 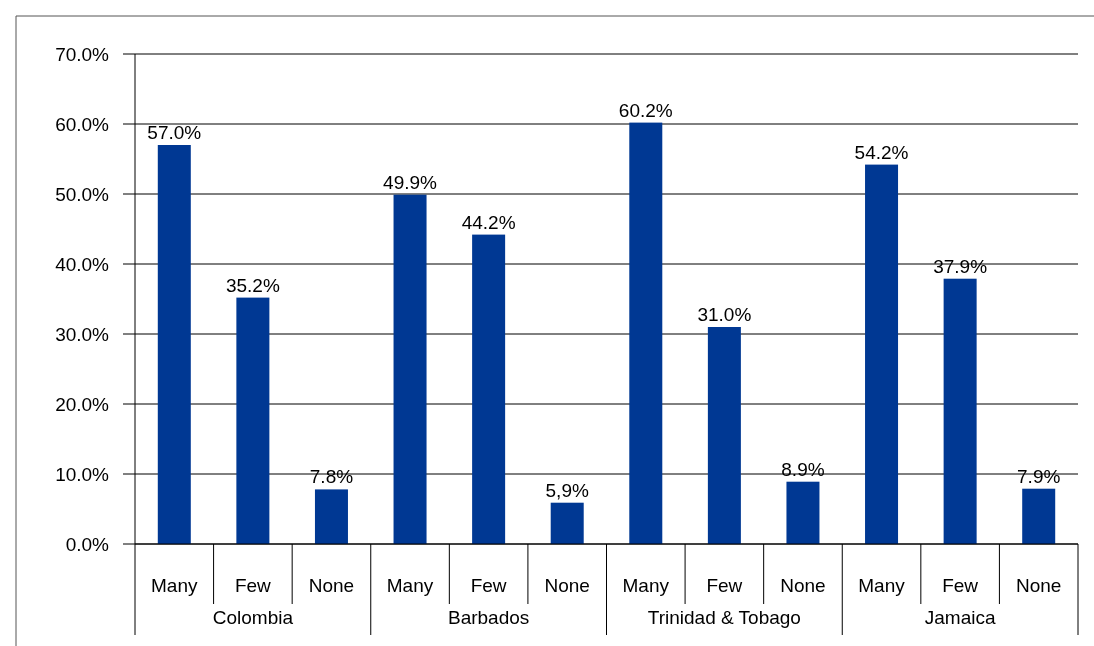 What do you see at coordinates (488, 617) in the screenshot?
I see `text: Barbados` at bounding box center [488, 617].